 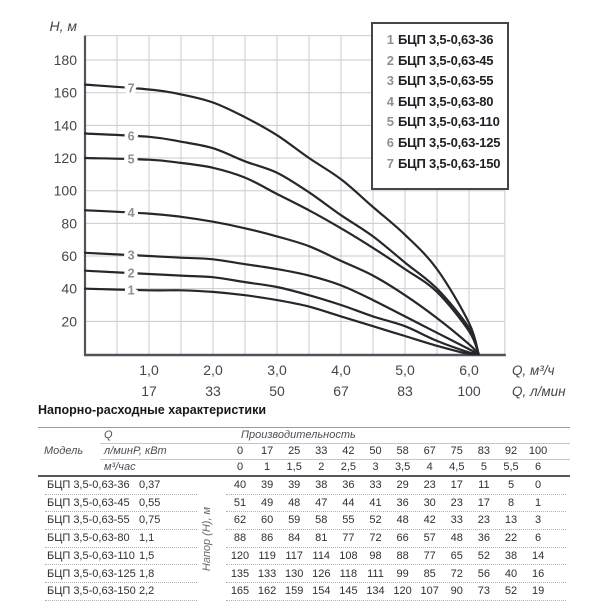 What do you see at coordinates (294, 555) in the screenshot?
I see `cell-head-value: 117` at bounding box center [294, 555].